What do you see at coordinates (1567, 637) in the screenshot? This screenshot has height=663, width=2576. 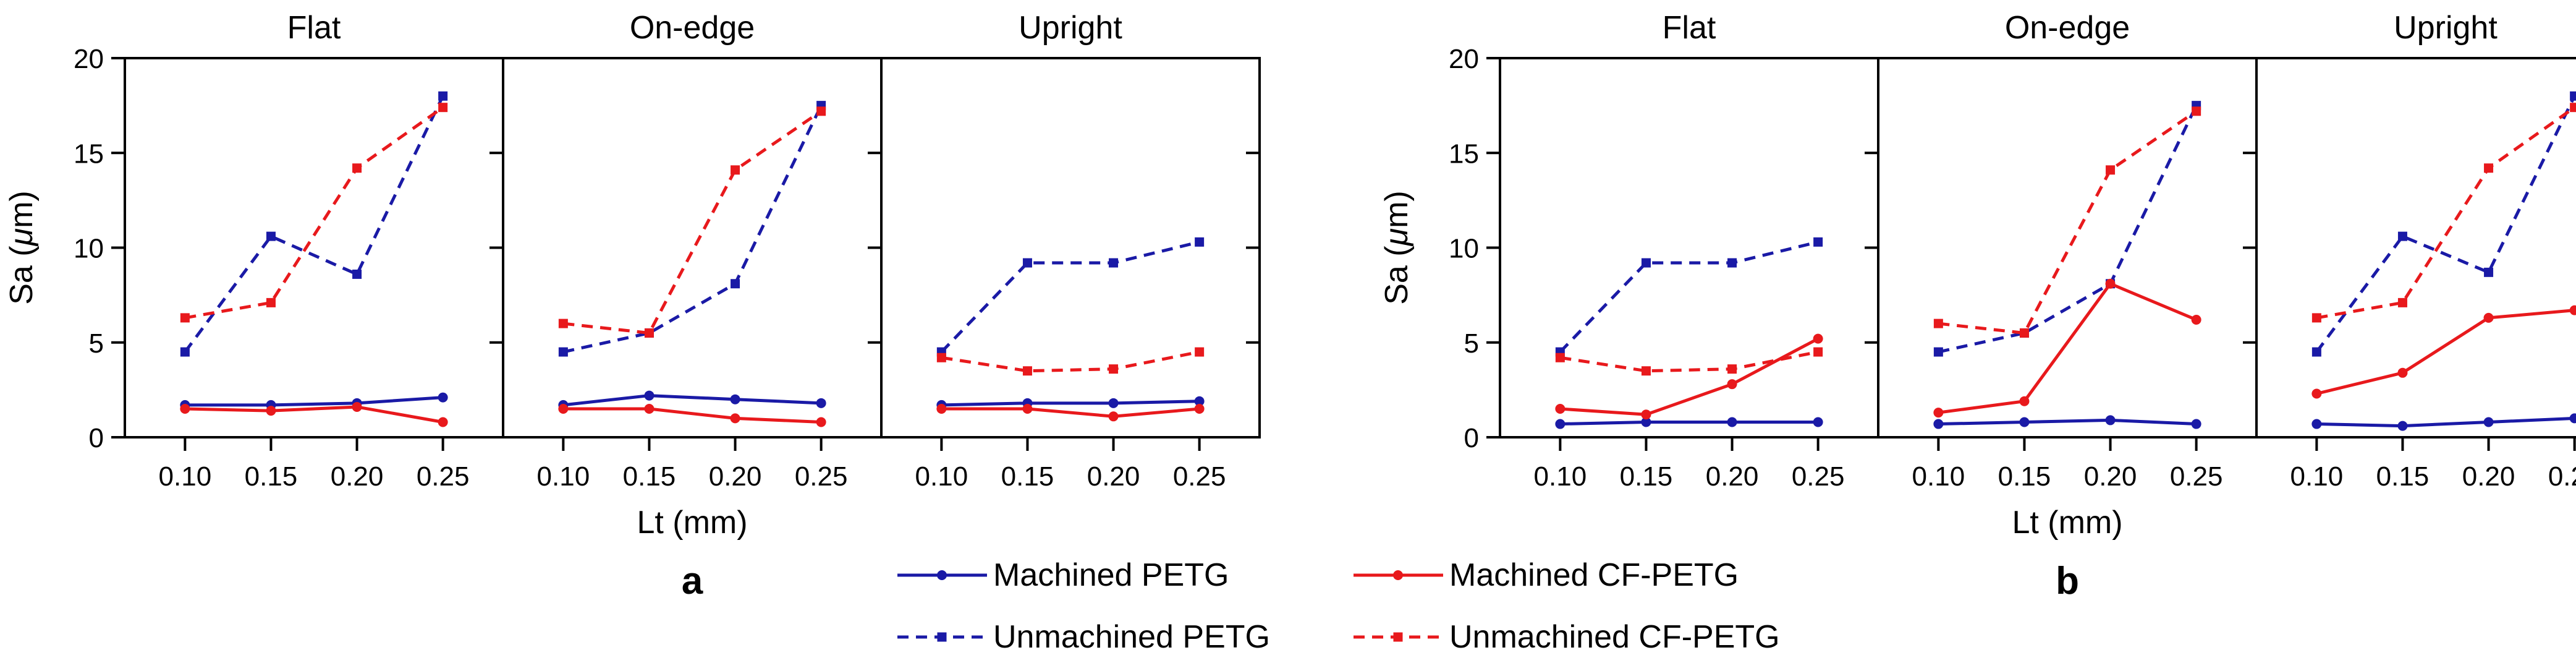 I see `legend-item-unmachined-cf-petg: Unmachined CF-PETG` at bounding box center [1567, 637].